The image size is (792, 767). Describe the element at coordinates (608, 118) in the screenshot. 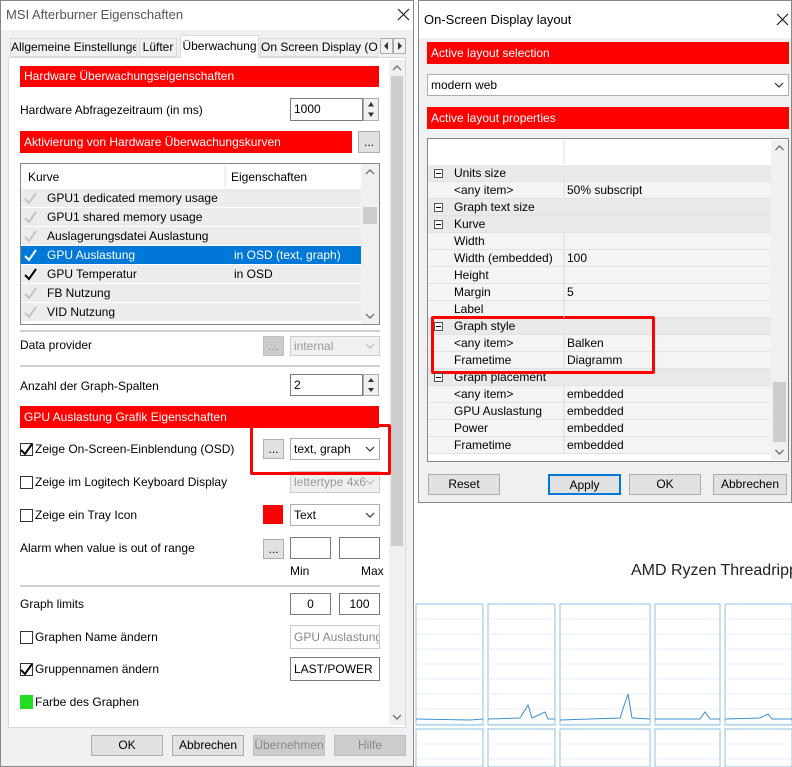

I see `section-header: Active layout properties` at that location.